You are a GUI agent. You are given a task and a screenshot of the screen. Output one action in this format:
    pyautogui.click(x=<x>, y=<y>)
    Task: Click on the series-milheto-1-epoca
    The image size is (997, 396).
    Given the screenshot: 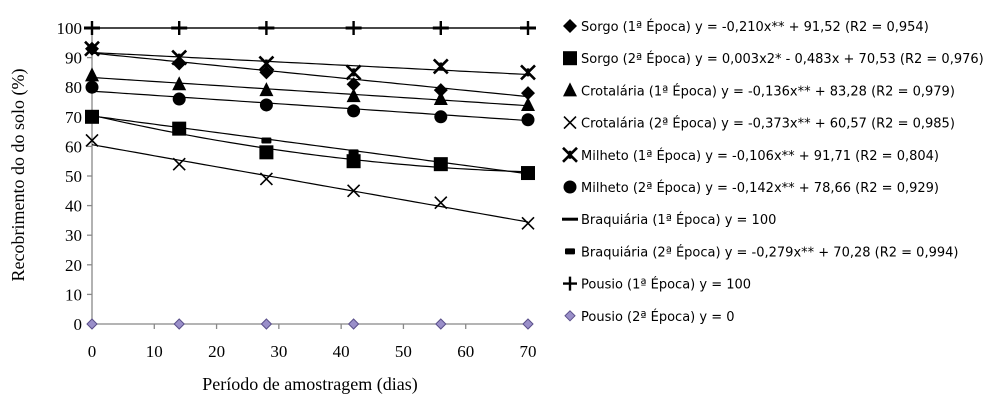 What is the action you would take?
    pyautogui.click(x=310, y=60)
    